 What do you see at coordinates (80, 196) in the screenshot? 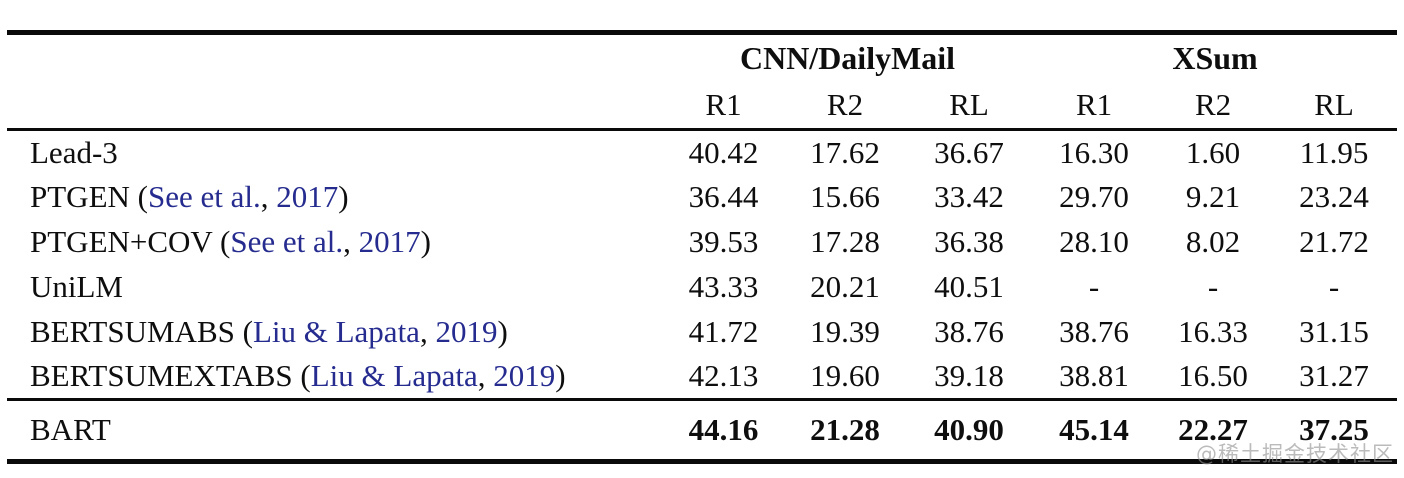
I see `model-name: PTGEN` at bounding box center [80, 196].